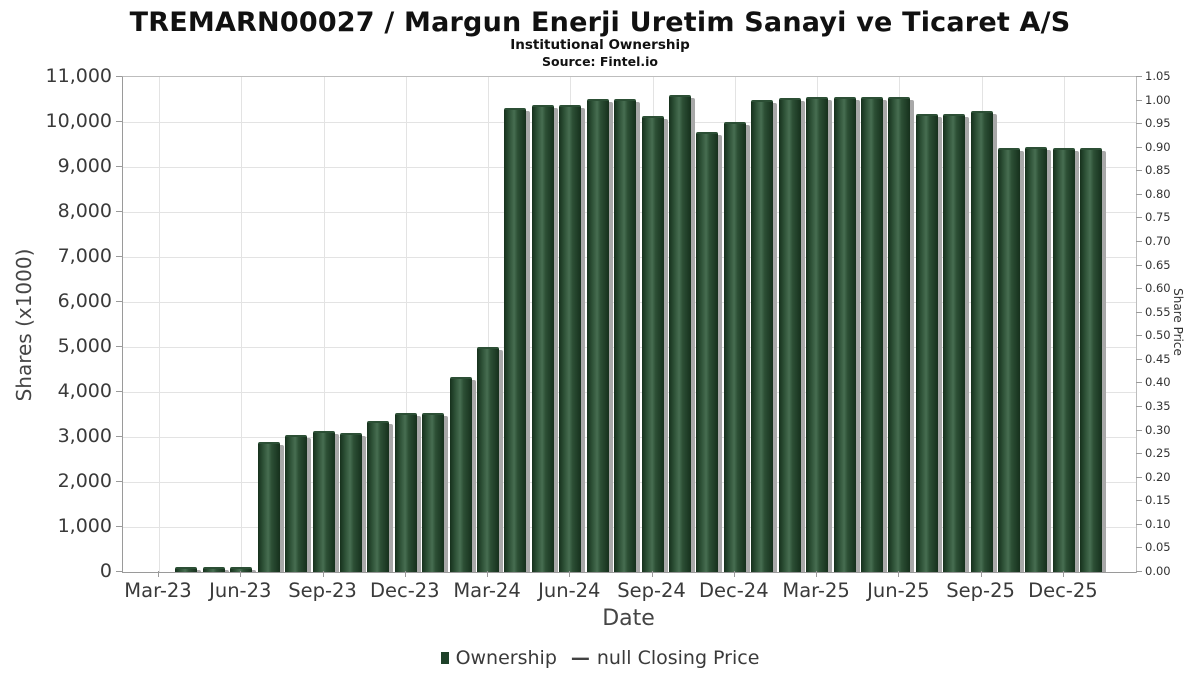 This screenshot has width=1200, height=675. What do you see at coordinates (498, 658) in the screenshot?
I see `legend-item-ownership: Ownership` at bounding box center [498, 658].